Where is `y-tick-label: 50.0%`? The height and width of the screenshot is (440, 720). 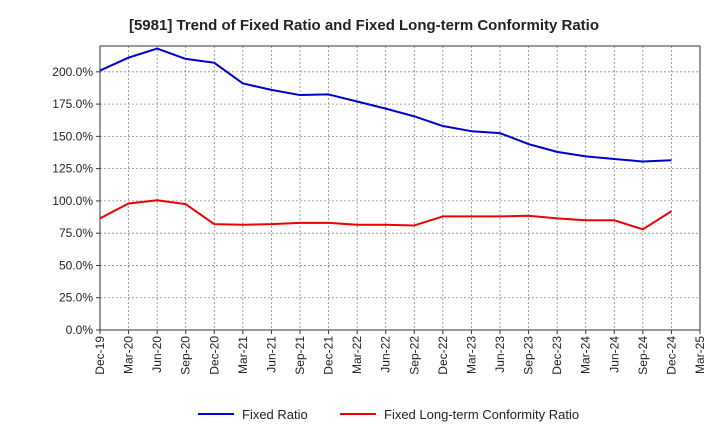
y-tick-label: 50.0% is located at coordinates (76, 265).